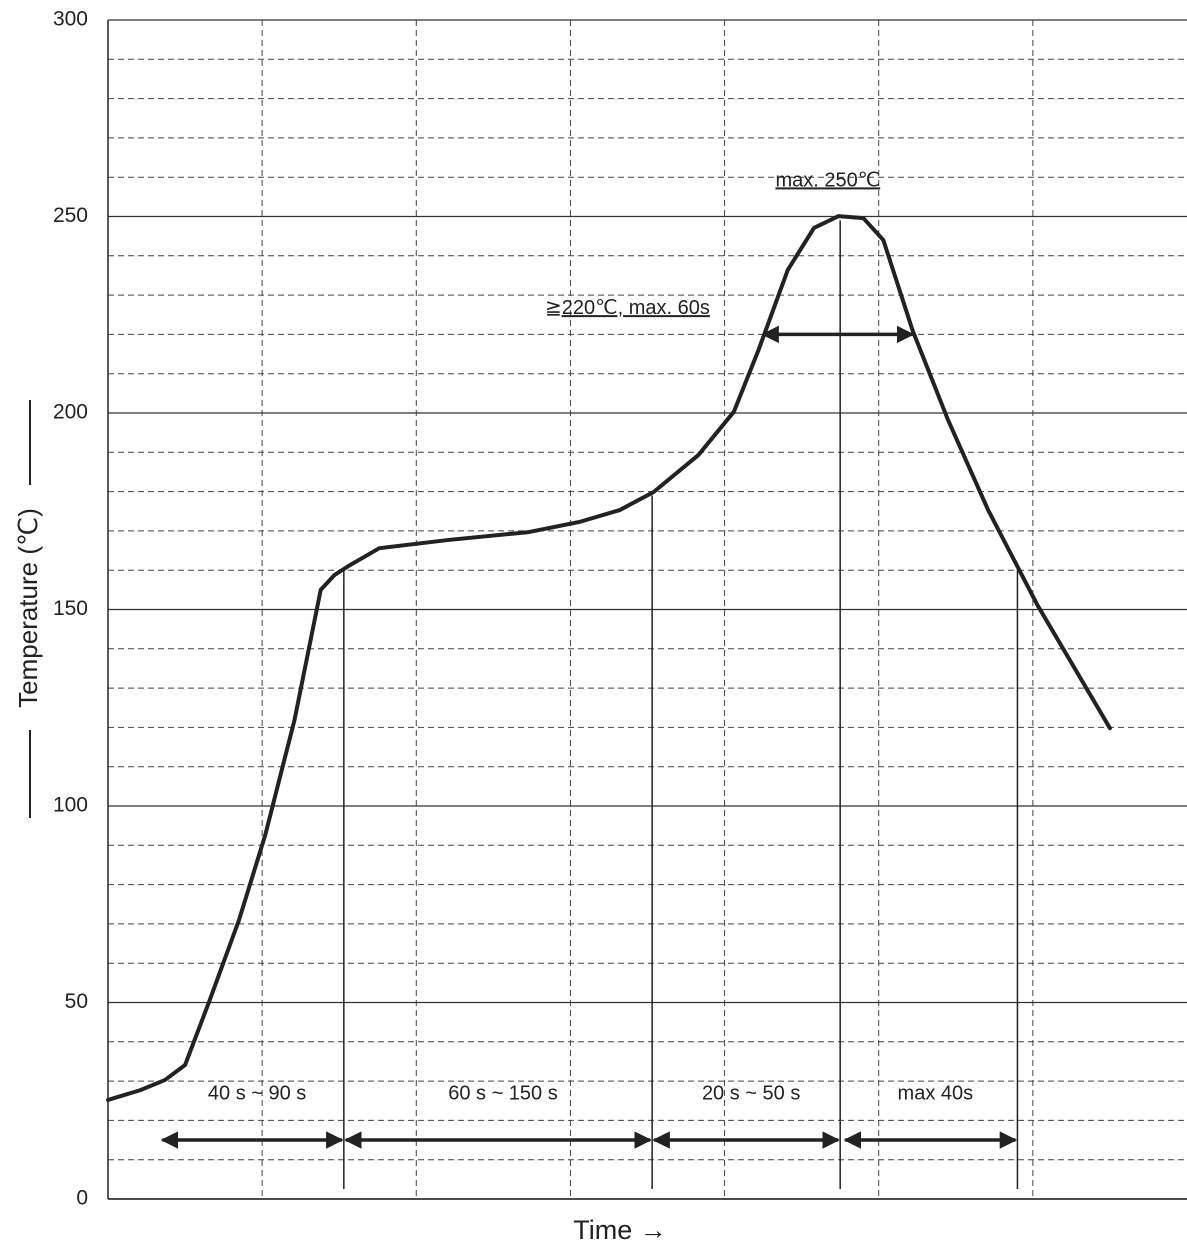 Image resolution: width=1187 pixels, height=1245 pixels. I want to click on x-axis-label: Time →, so click(620, 1230).